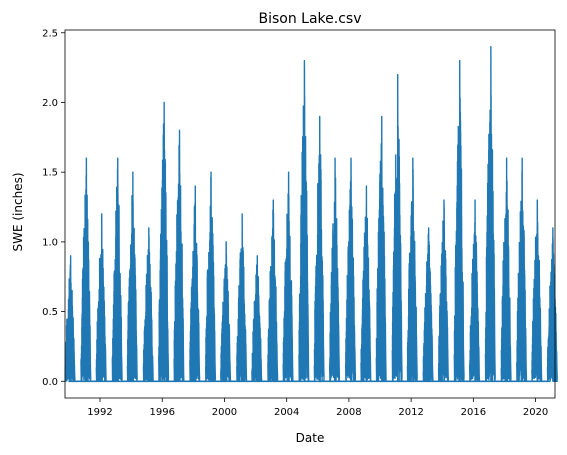  What do you see at coordinates (179, 255) in the screenshot?
I see `season-trace-1997` at bounding box center [179, 255].